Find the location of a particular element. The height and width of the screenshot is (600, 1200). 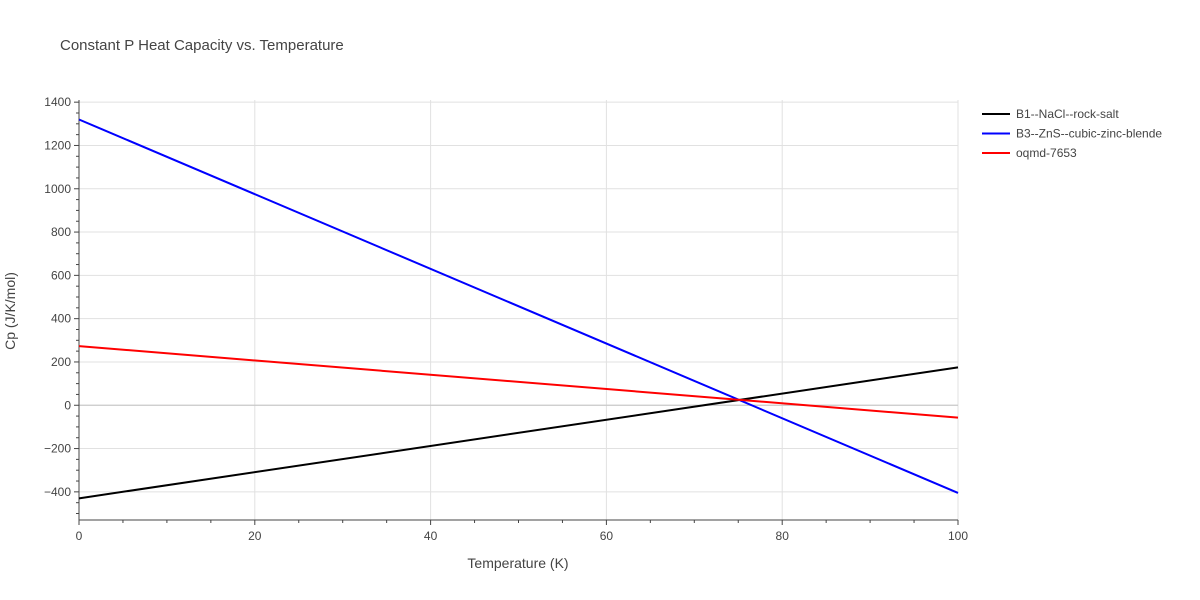

x-tick-label: 60 is located at coordinates (607, 536).